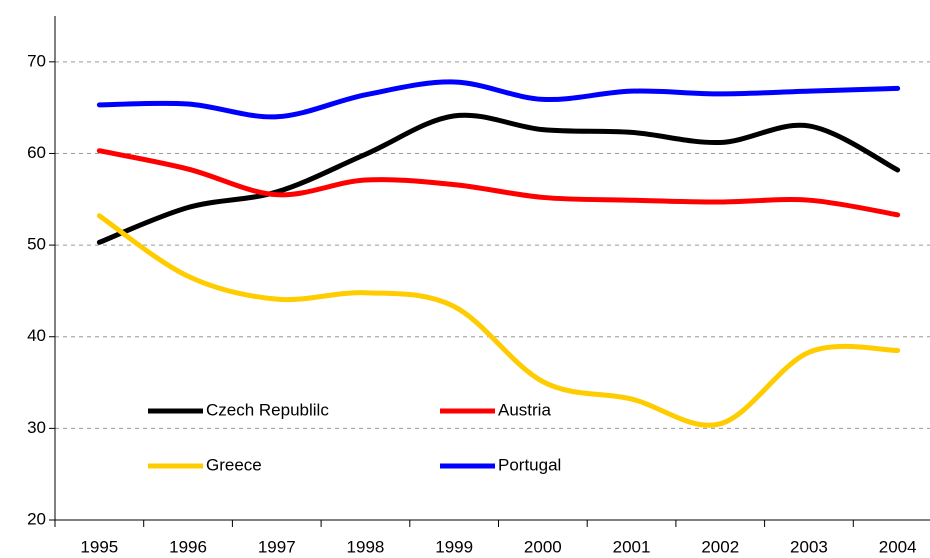 This screenshot has height=558, width=930. What do you see at coordinates (529, 464) in the screenshot?
I see `legend-label: Portugal` at bounding box center [529, 464].